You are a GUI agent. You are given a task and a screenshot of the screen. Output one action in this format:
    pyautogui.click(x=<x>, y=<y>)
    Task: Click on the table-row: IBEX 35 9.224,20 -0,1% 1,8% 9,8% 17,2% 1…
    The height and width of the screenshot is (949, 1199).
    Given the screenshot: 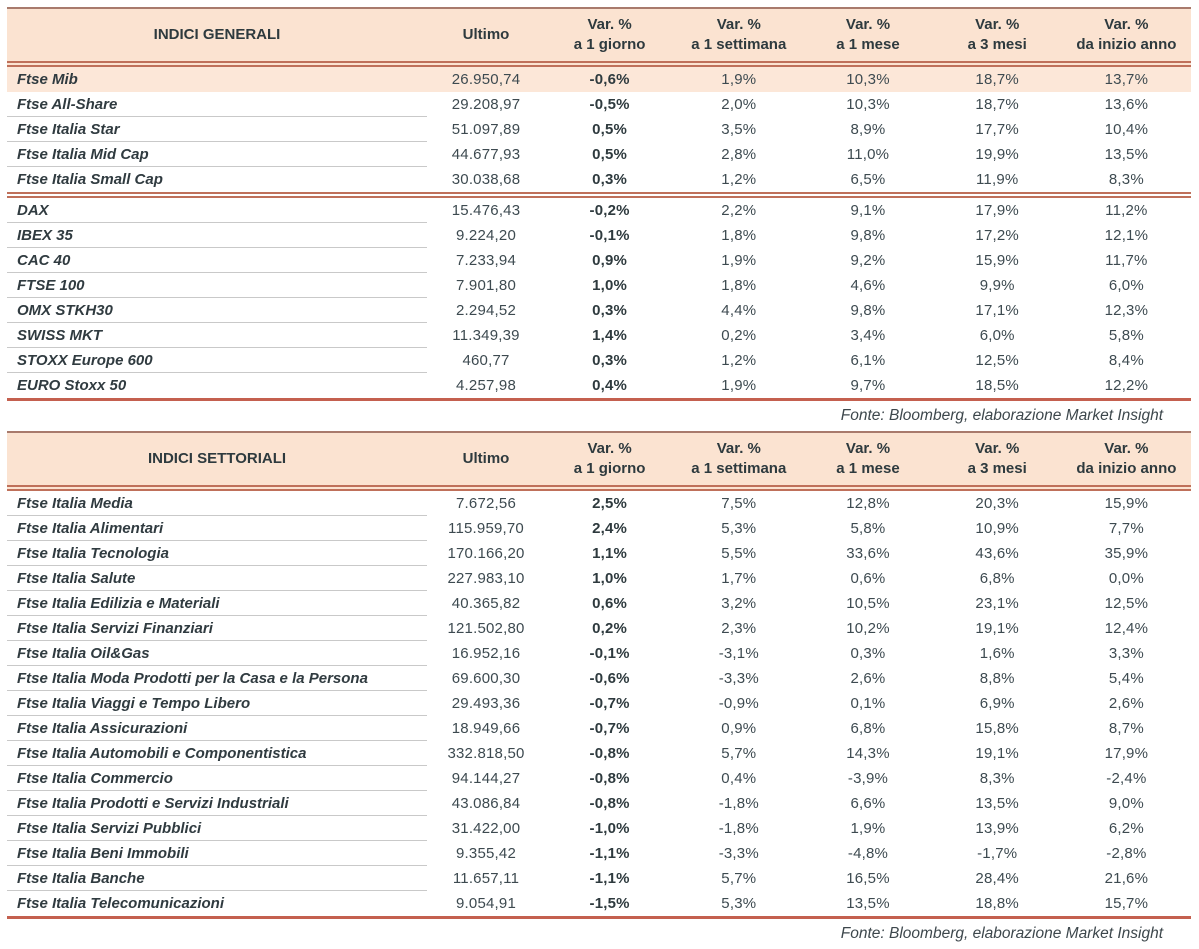 What is the action you would take?
    pyautogui.click(x=599, y=235)
    